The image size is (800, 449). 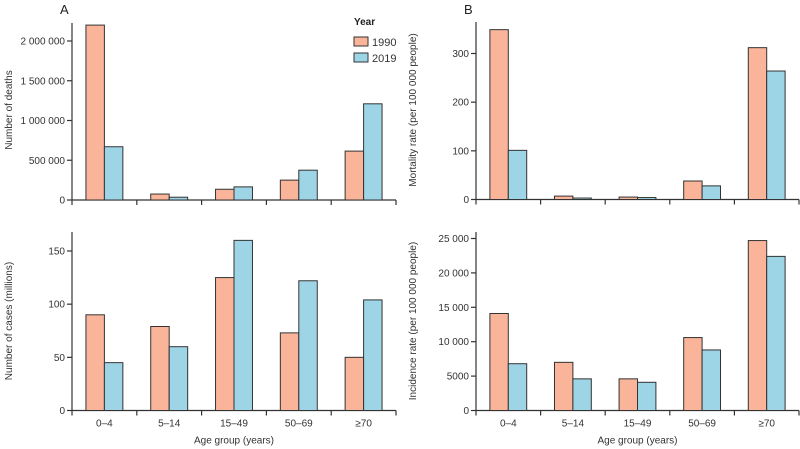 What do you see at coordinates (466, 411) in the screenshot?
I see `panel-4-y-tick-label: 0` at bounding box center [466, 411].